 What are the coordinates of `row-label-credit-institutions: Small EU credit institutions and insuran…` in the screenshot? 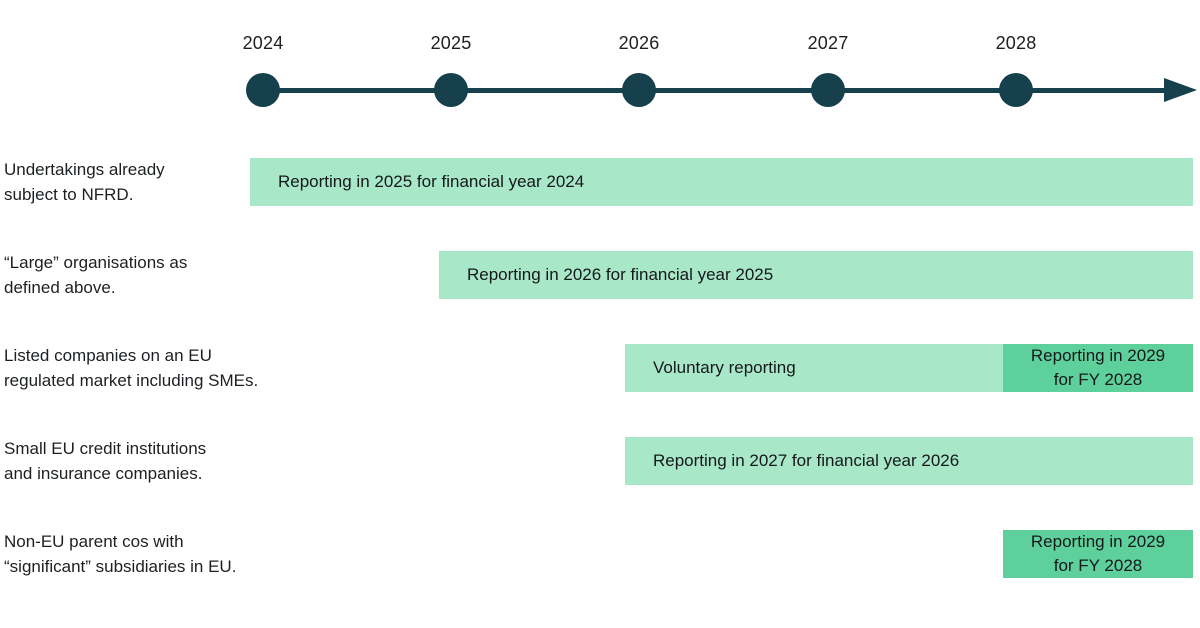 It's located at (105, 461).